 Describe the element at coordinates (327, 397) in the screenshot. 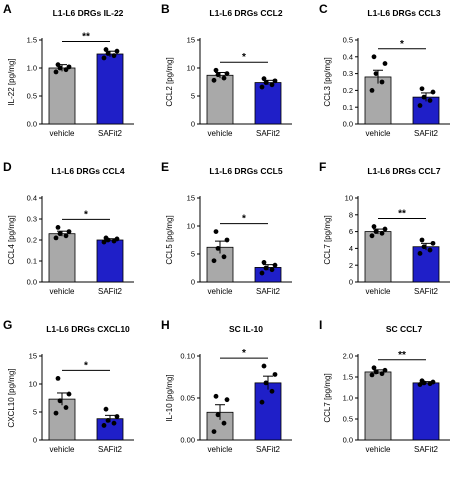

I see `y-axis-label: CCL7 [pg/mg]` at that location.